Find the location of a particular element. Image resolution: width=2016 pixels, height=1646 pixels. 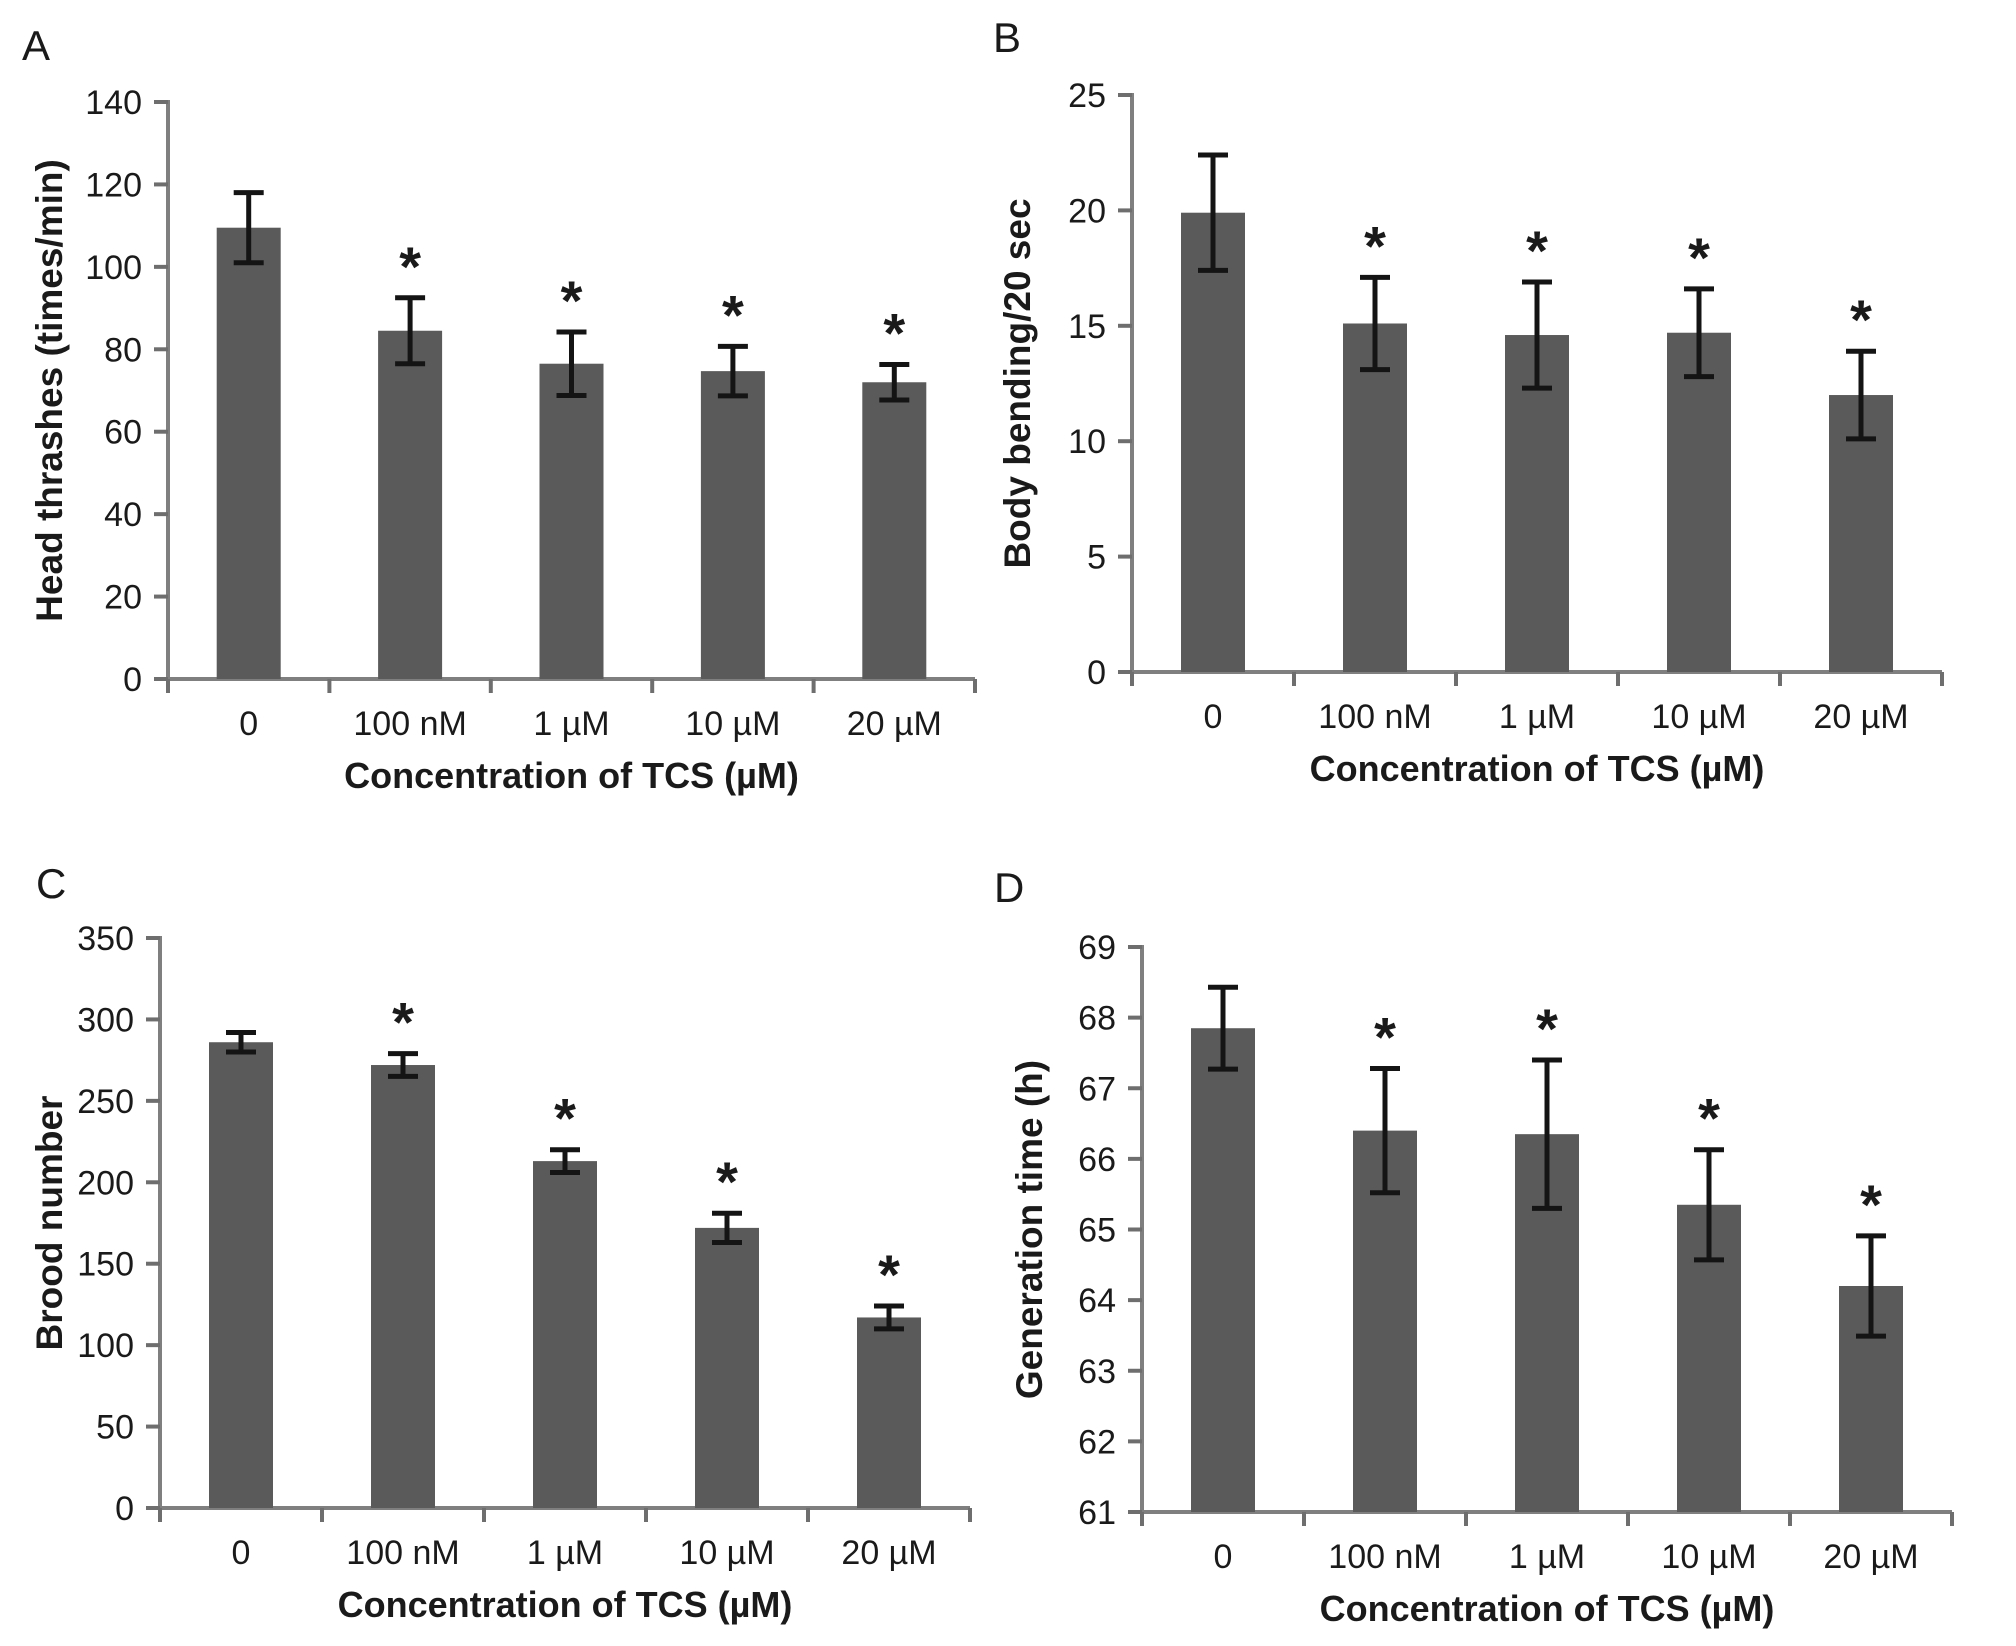

y-tick-label: 120 is located at coordinates (113, 185).